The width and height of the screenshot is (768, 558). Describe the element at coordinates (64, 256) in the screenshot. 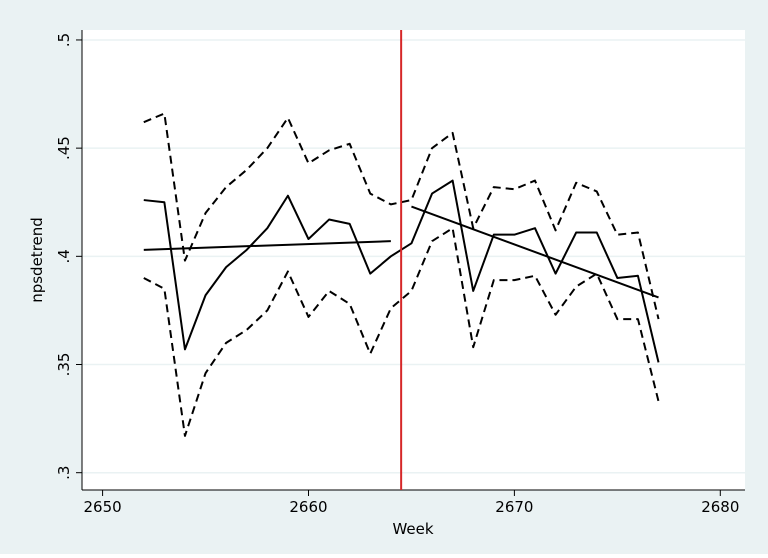

I see `y-tick-label: .4` at that location.